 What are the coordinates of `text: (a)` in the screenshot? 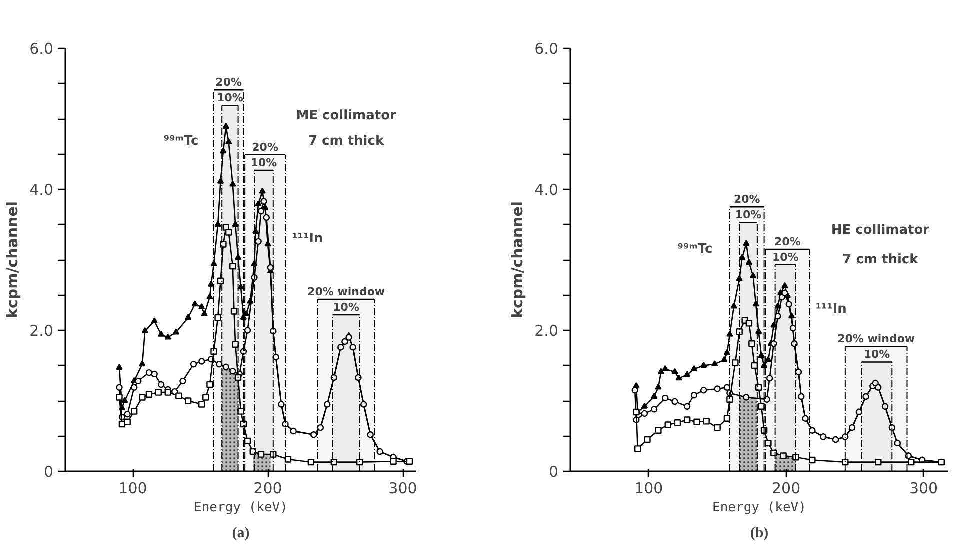 It's located at (241, 534).